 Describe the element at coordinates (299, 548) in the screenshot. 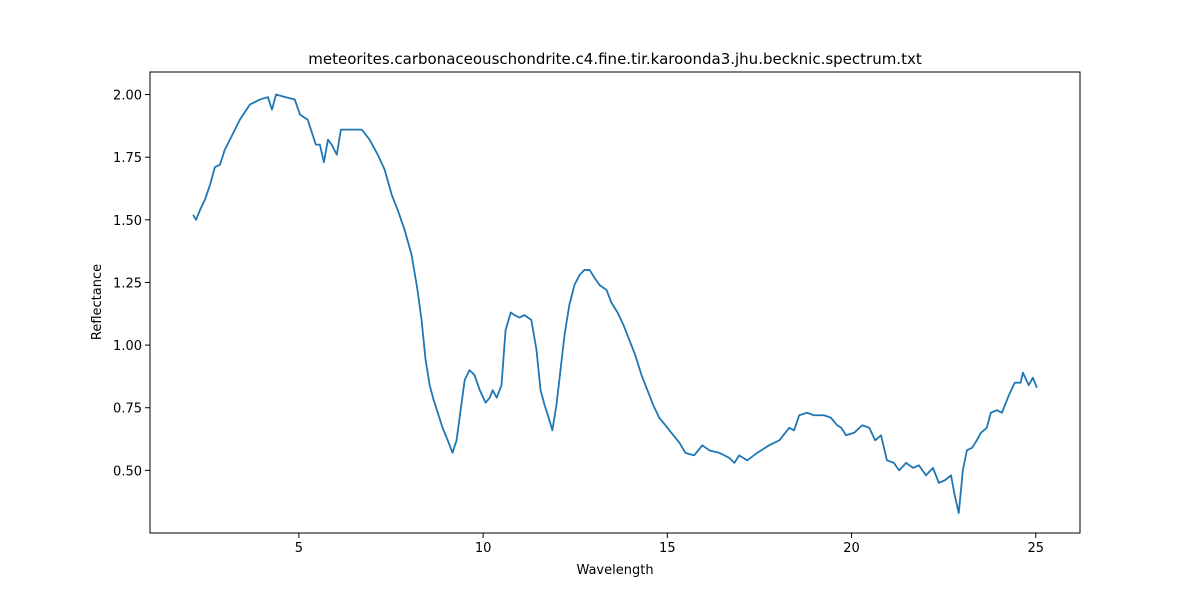

I see `x-tick-label: 5` at that location.